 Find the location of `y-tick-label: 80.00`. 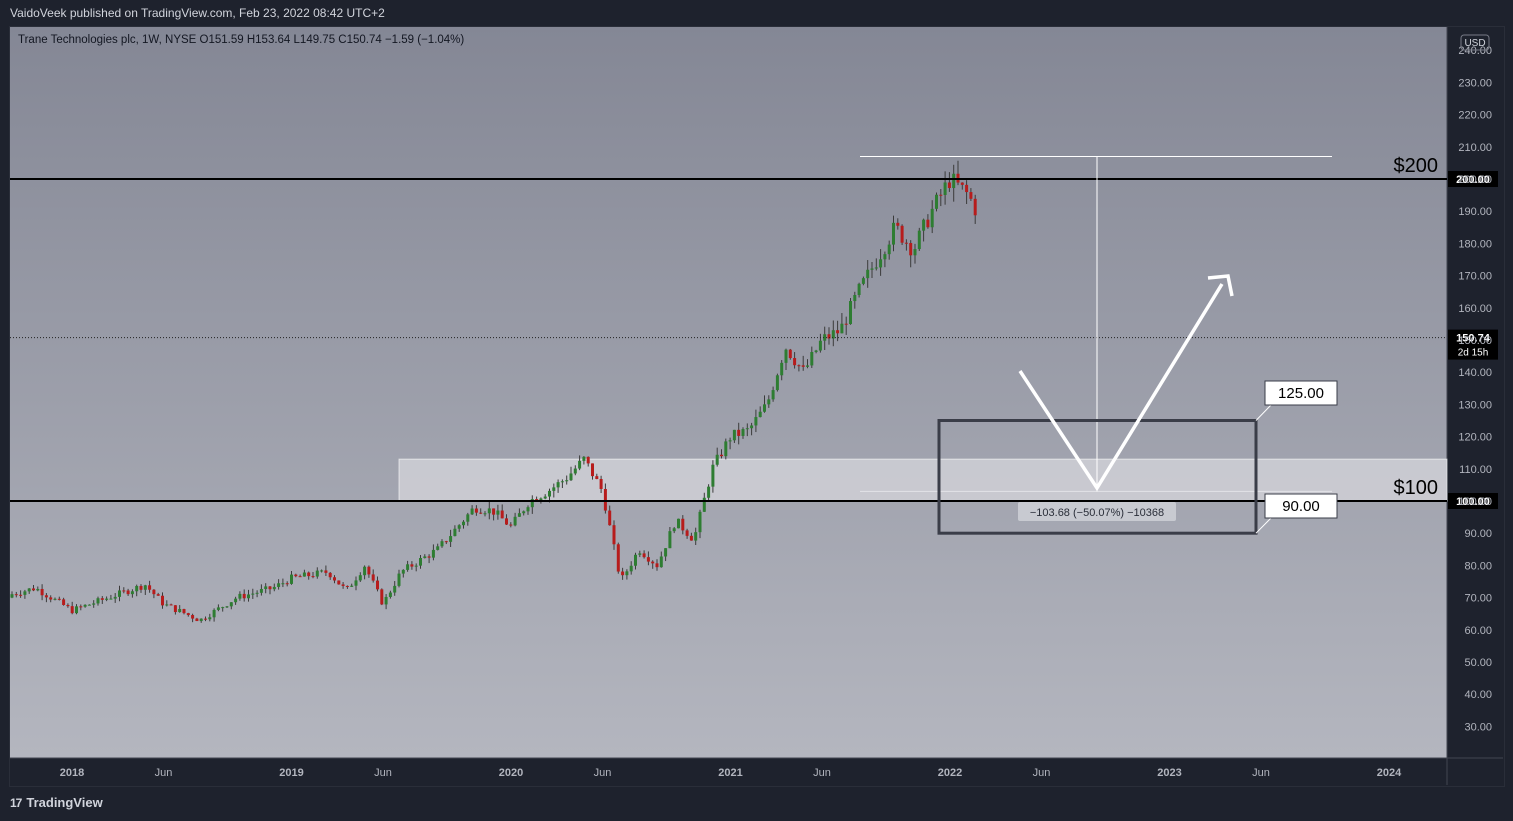

y-tick-label: 80.00 is located at coordinates (1478, 566).